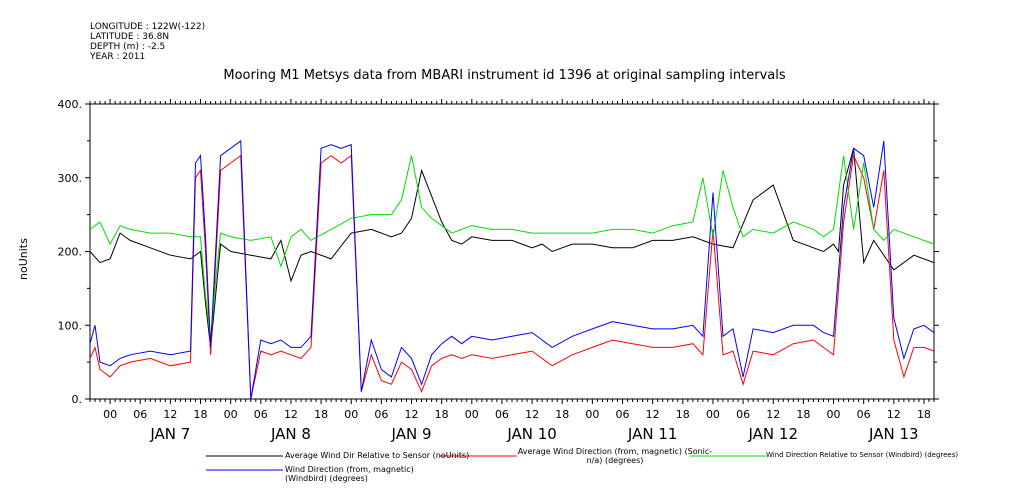 The height and width of the screenshot is (504, 1009). What do you see at coordinates (261, 414) in the screenshot?
I see `x-hour-label-5: 06` at bounding box center [261, 414].